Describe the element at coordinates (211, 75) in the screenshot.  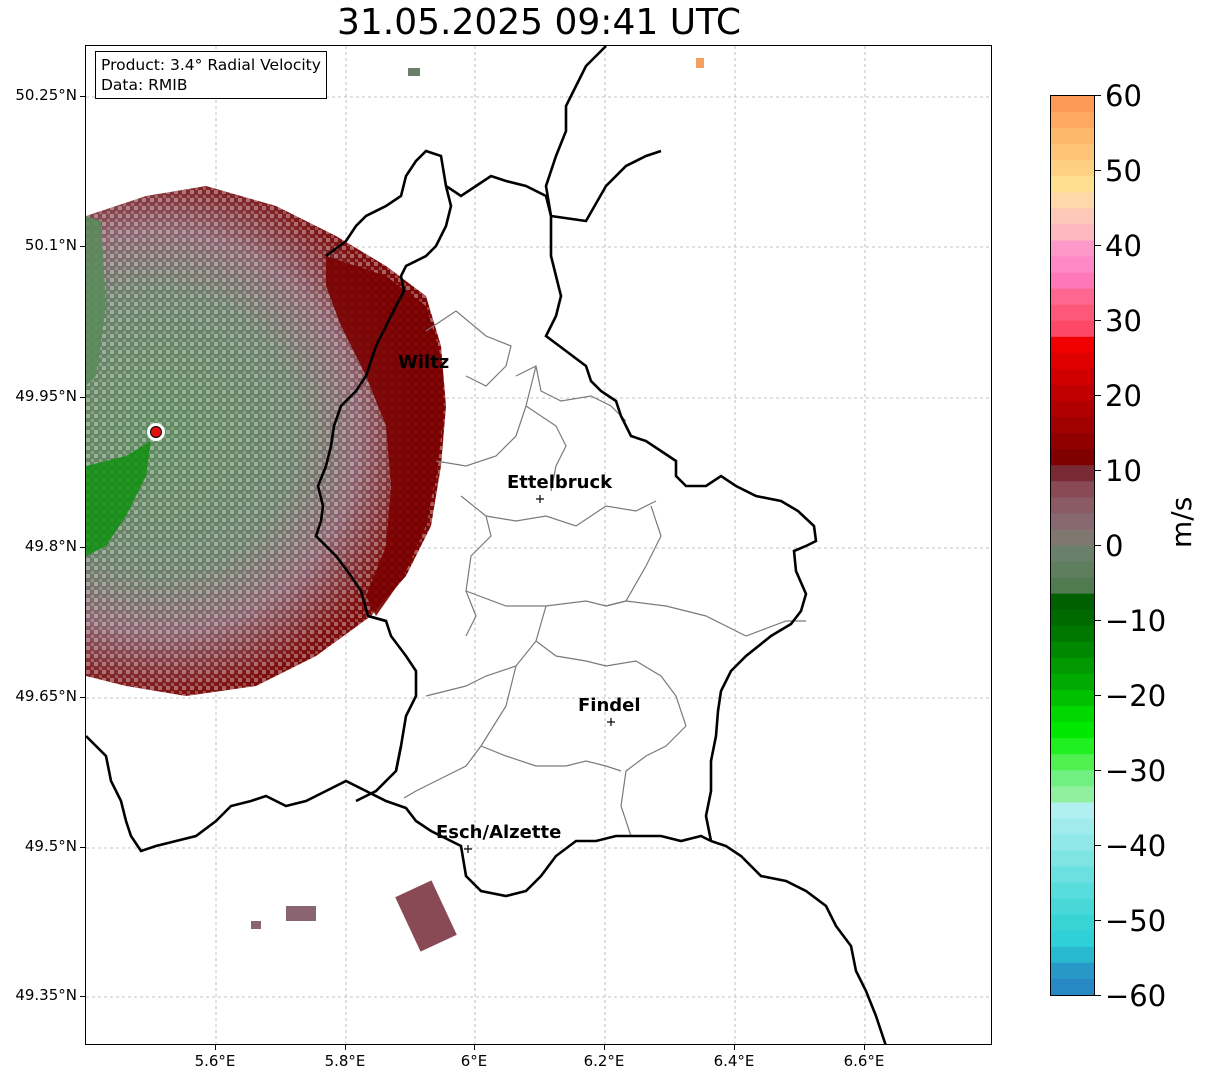
I see `product-info-box: Product: 3.4° Radial Velocity Data: RMIB` at that location.